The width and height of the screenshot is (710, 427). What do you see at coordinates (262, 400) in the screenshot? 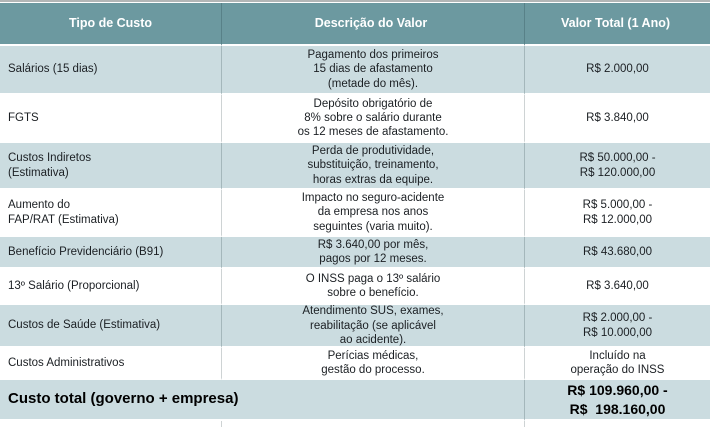
I see `total-label-cell: Custo total (governo + empresa)` at bounding box center [262, 400].